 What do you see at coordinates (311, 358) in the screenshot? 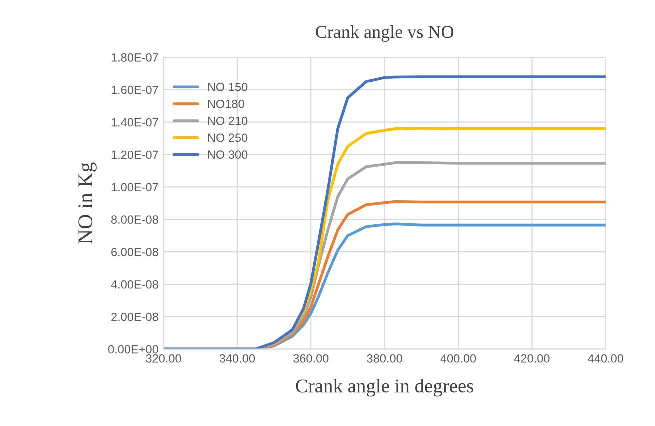
I see `x-tick-label: 360.00` at bounding box center [311, 358].